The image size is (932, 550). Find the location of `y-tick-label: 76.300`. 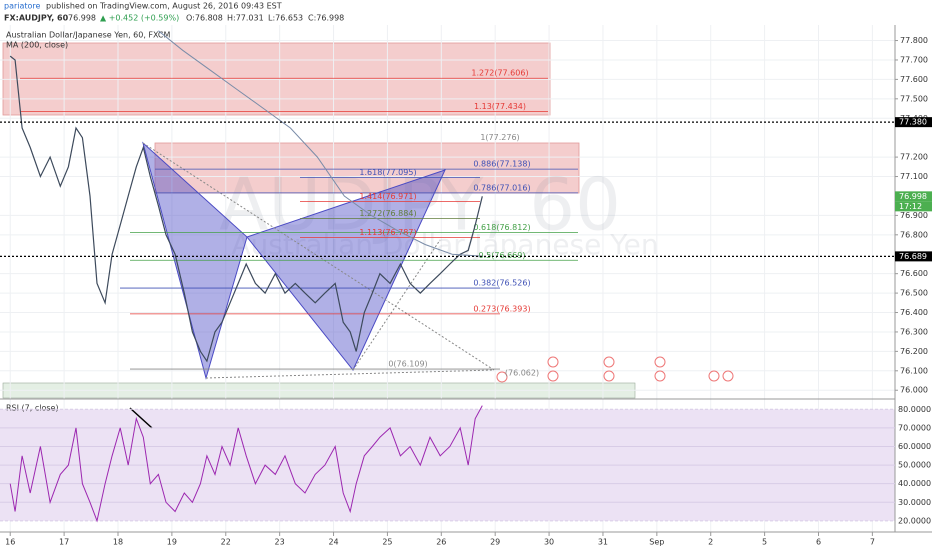

y-tick-label: 76.300 is located at coordinates (914, 331).